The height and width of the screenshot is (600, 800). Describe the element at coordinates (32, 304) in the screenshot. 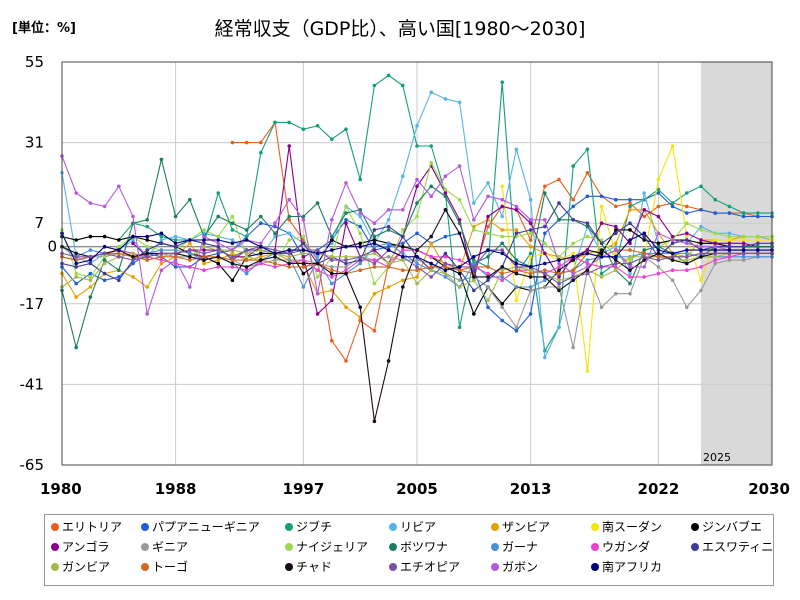

I see `y-tick-label: -17` at that location.